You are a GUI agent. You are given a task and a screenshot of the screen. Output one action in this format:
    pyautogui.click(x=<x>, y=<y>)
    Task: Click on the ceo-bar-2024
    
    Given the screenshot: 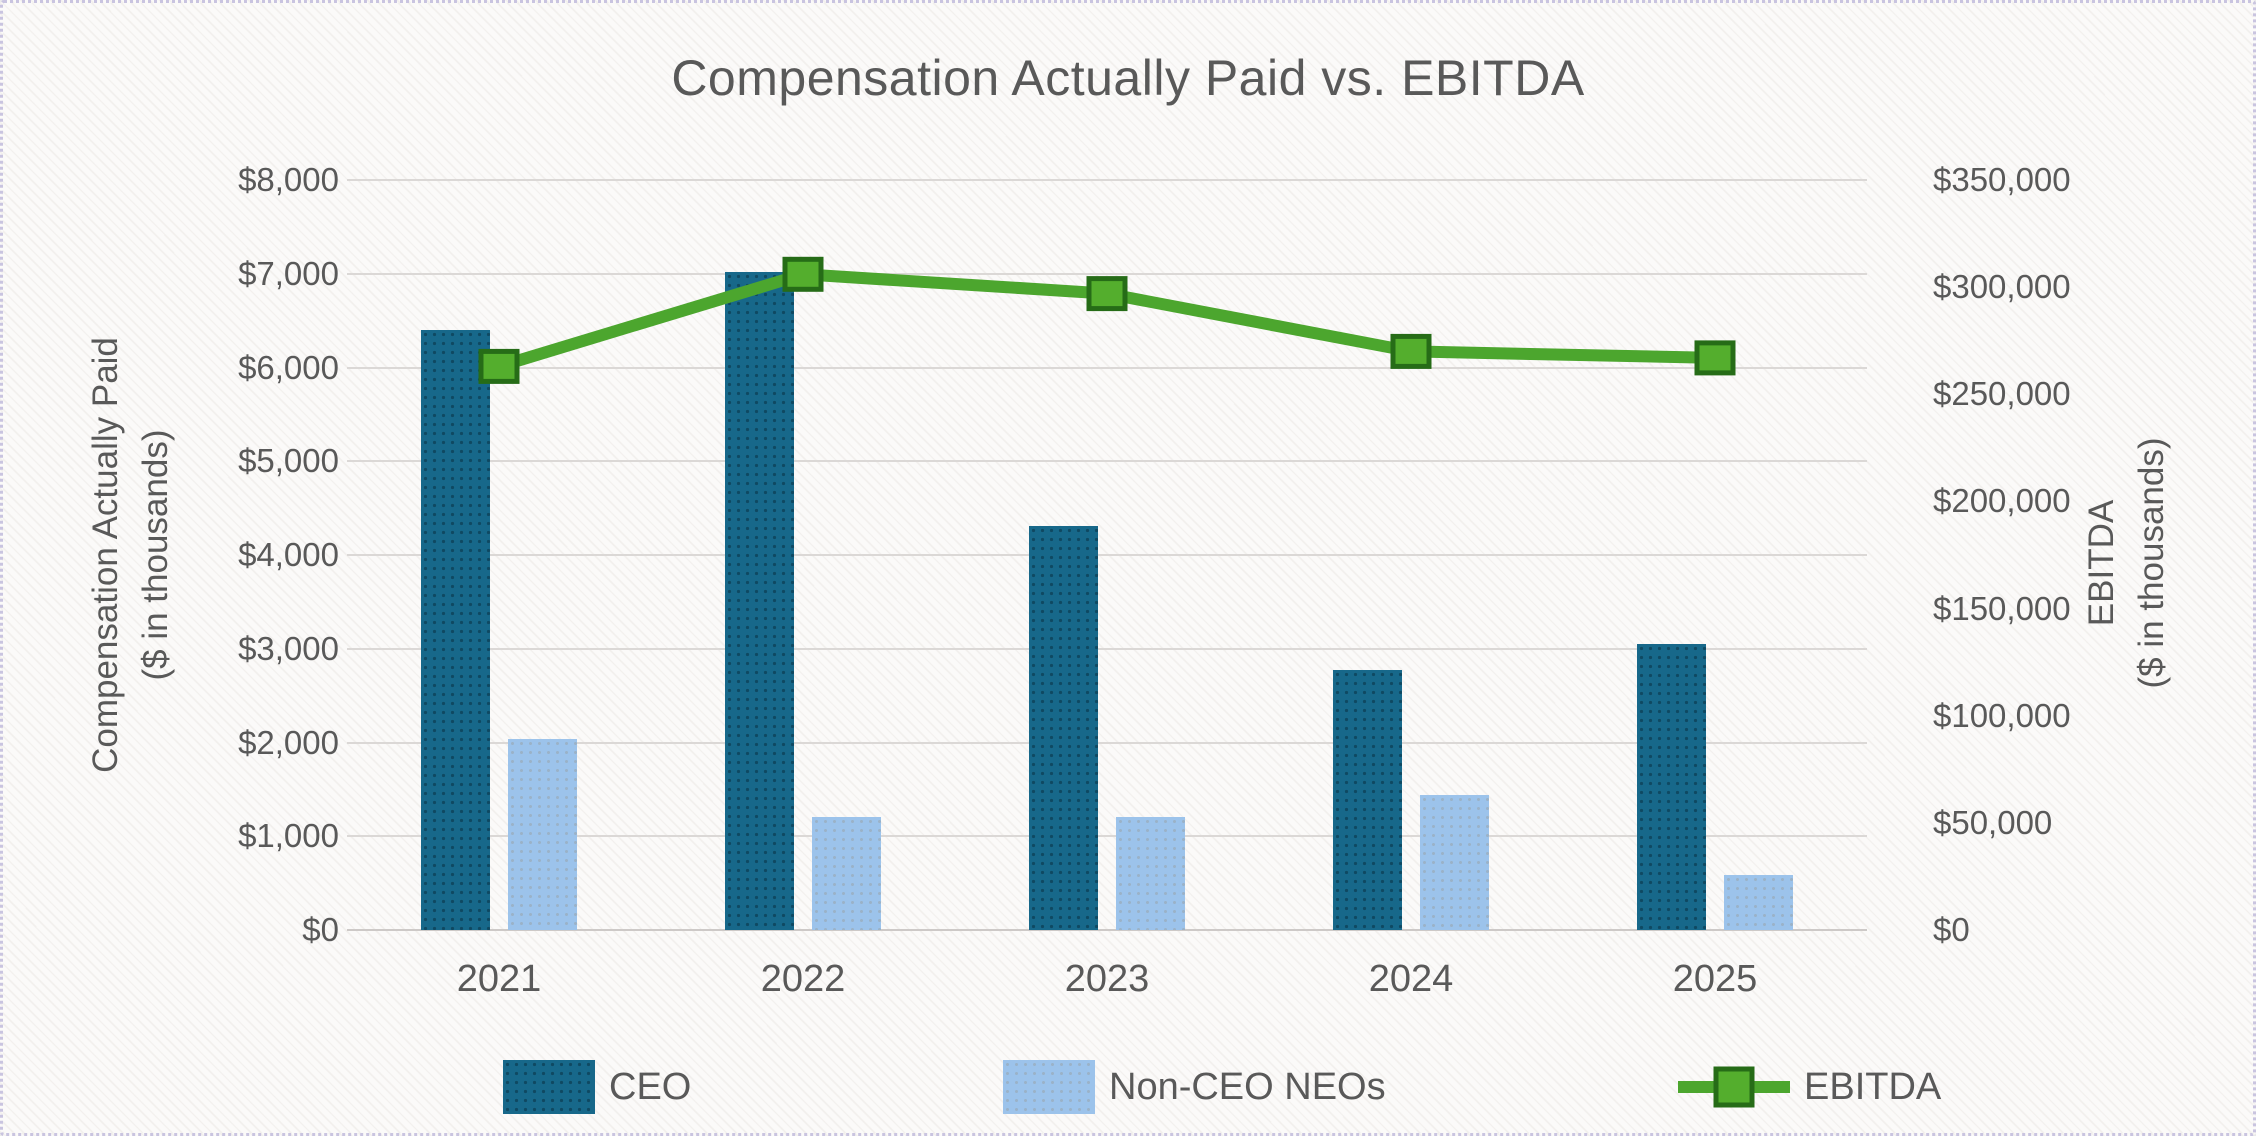 What is the action you would take?
    pyautogui.click(x=1367, y=800)
    